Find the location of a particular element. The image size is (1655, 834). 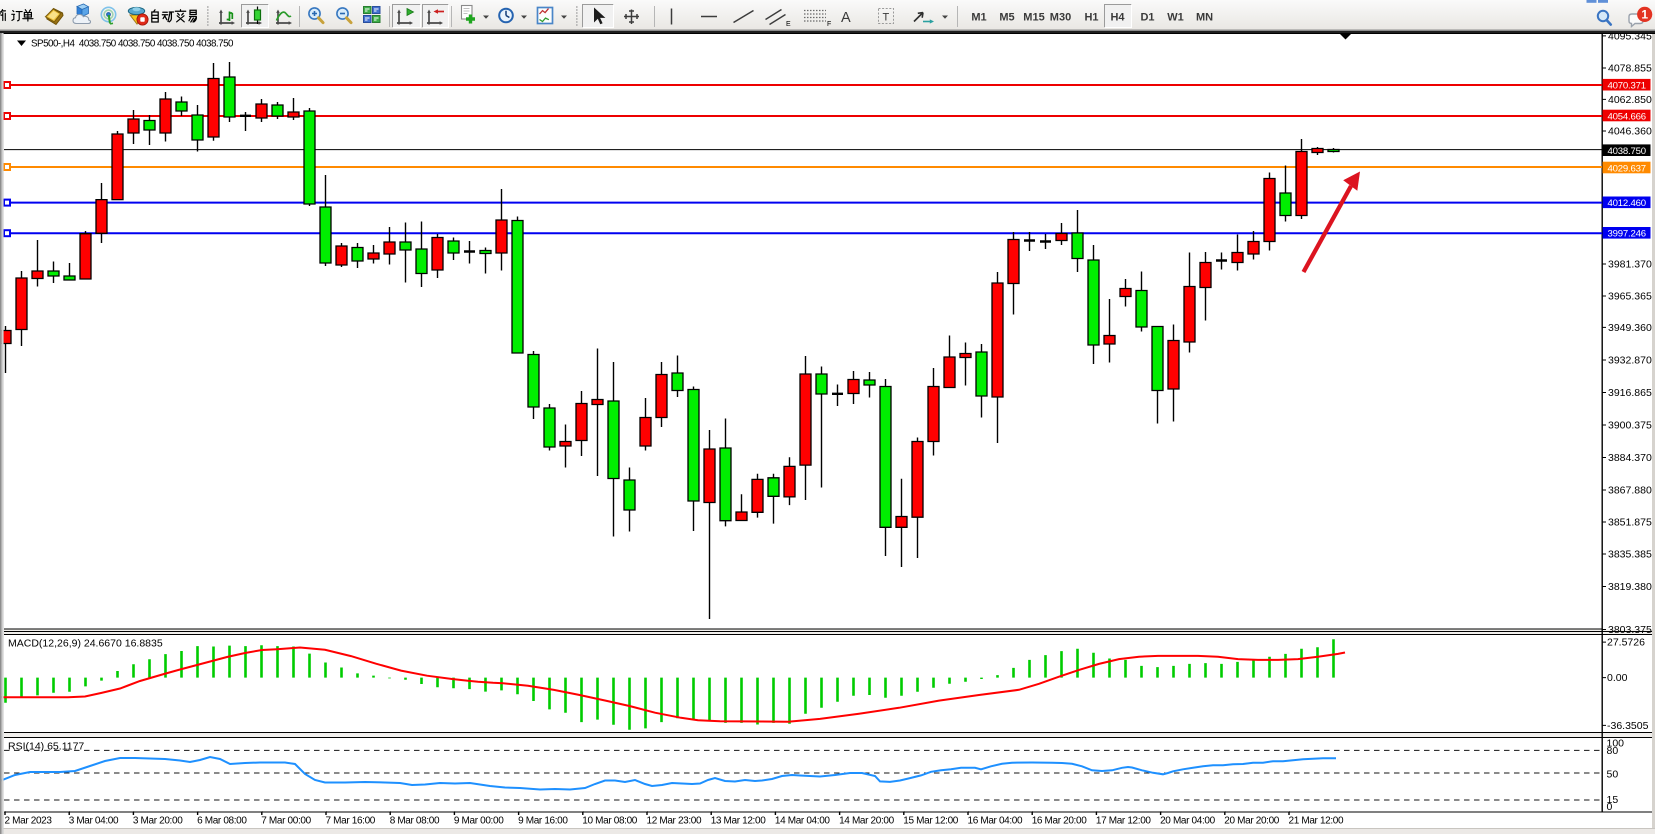

svg-text: 14 Mar 20:00 is located at coordinates (867, 821).